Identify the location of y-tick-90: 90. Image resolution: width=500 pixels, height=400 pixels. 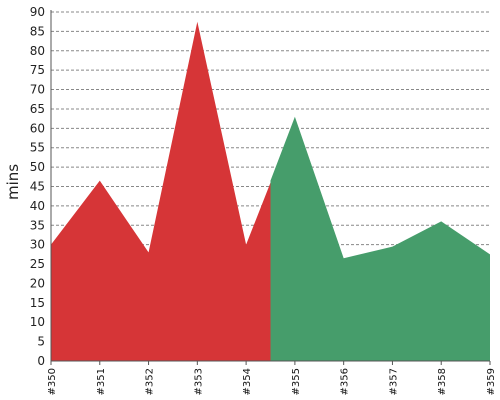
(37, 12).